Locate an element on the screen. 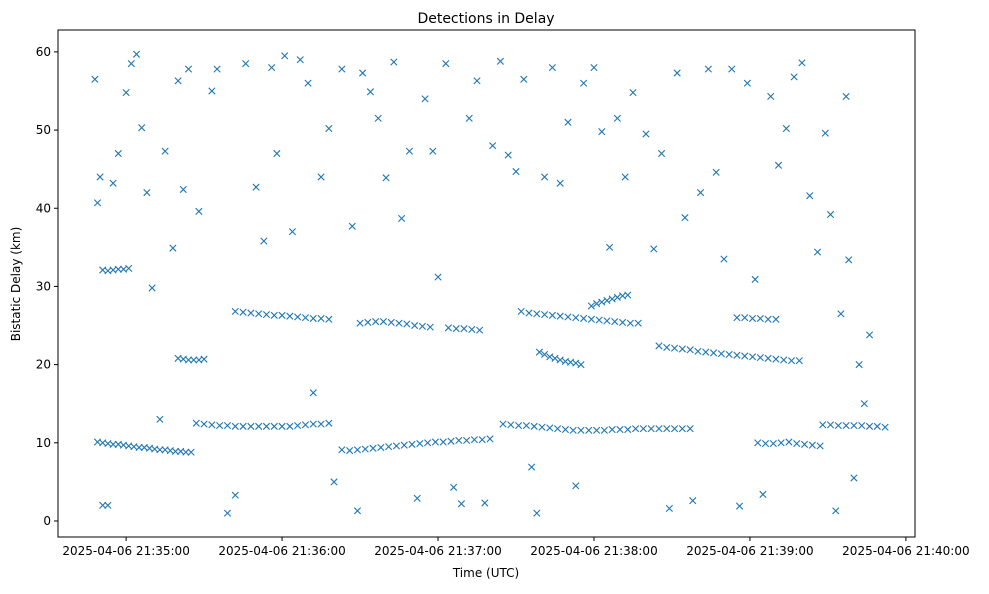 The height and width of the screenshot is (594, 989). y-tick-label: 10 is located at coordinates (43, 443).